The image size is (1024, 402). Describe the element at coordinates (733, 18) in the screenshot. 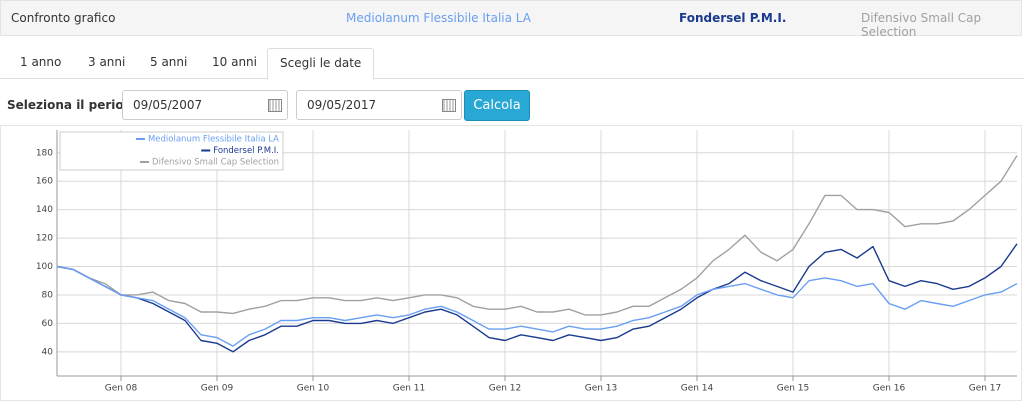

I see `header-series-name: Fondersel P.M.I.` at that location.